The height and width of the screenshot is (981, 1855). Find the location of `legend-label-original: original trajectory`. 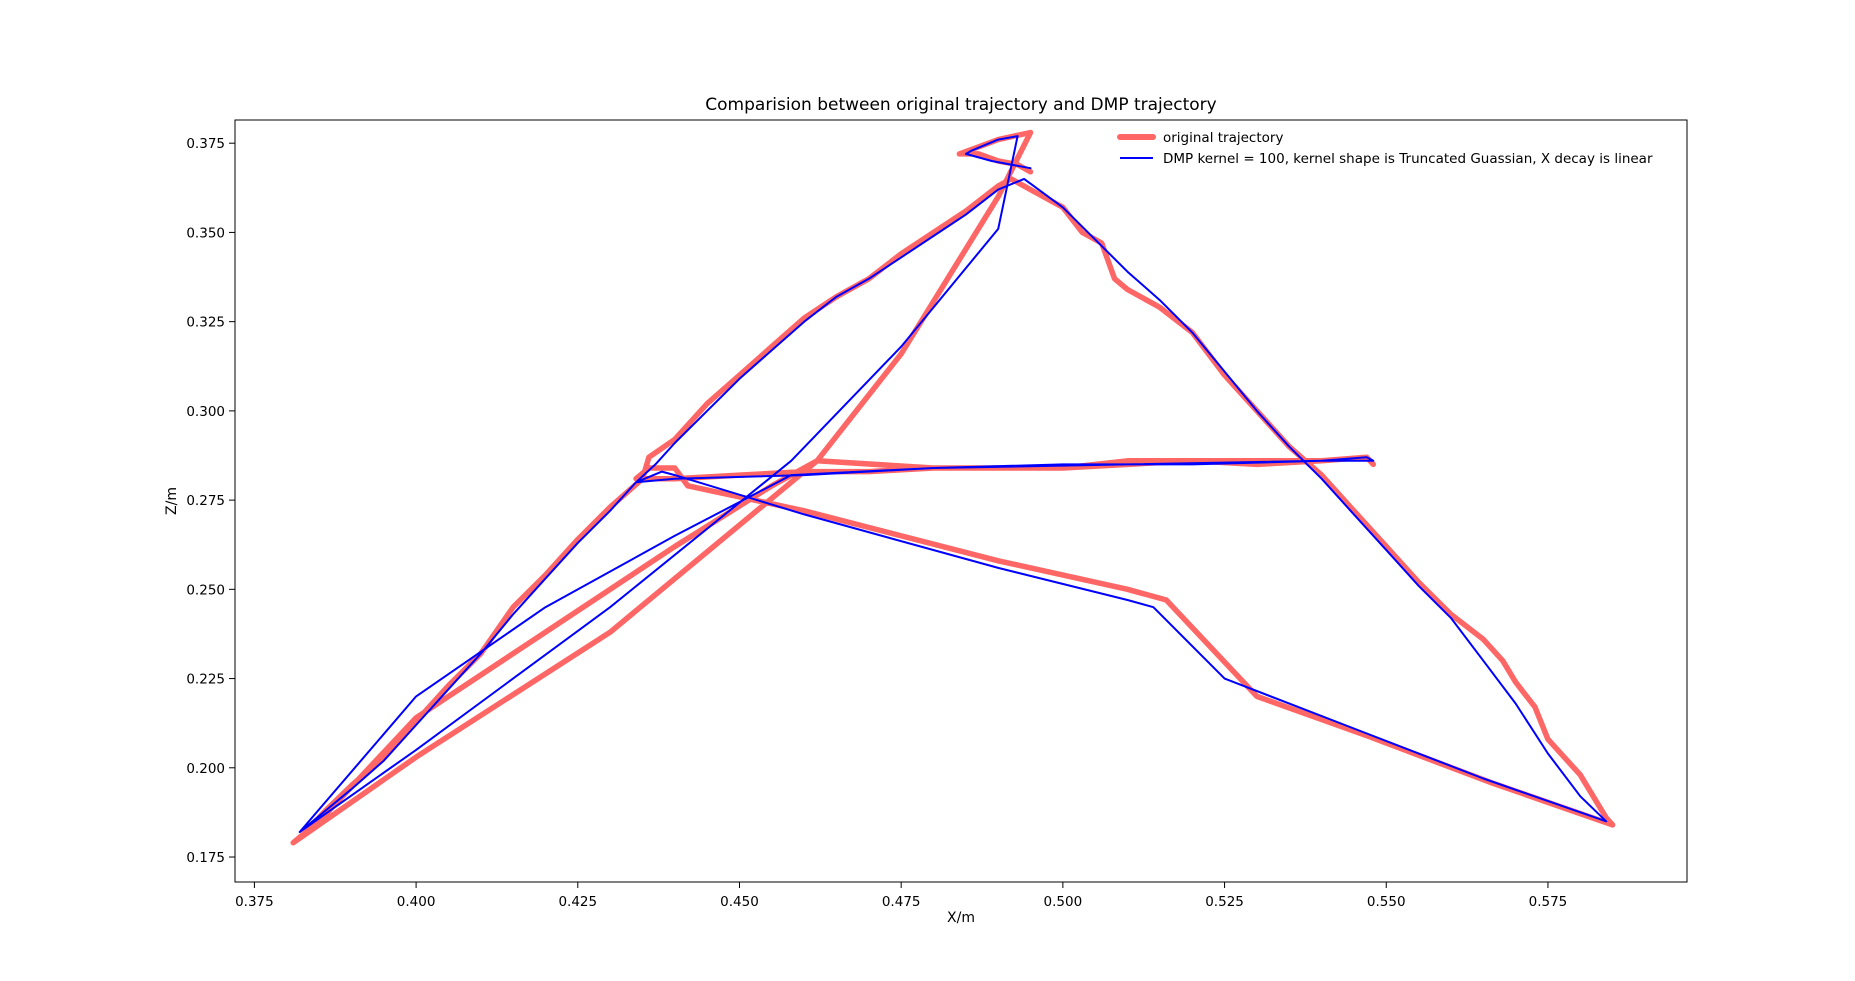

legend-label-original: original trajectory is located at coordinates (1223, 138).